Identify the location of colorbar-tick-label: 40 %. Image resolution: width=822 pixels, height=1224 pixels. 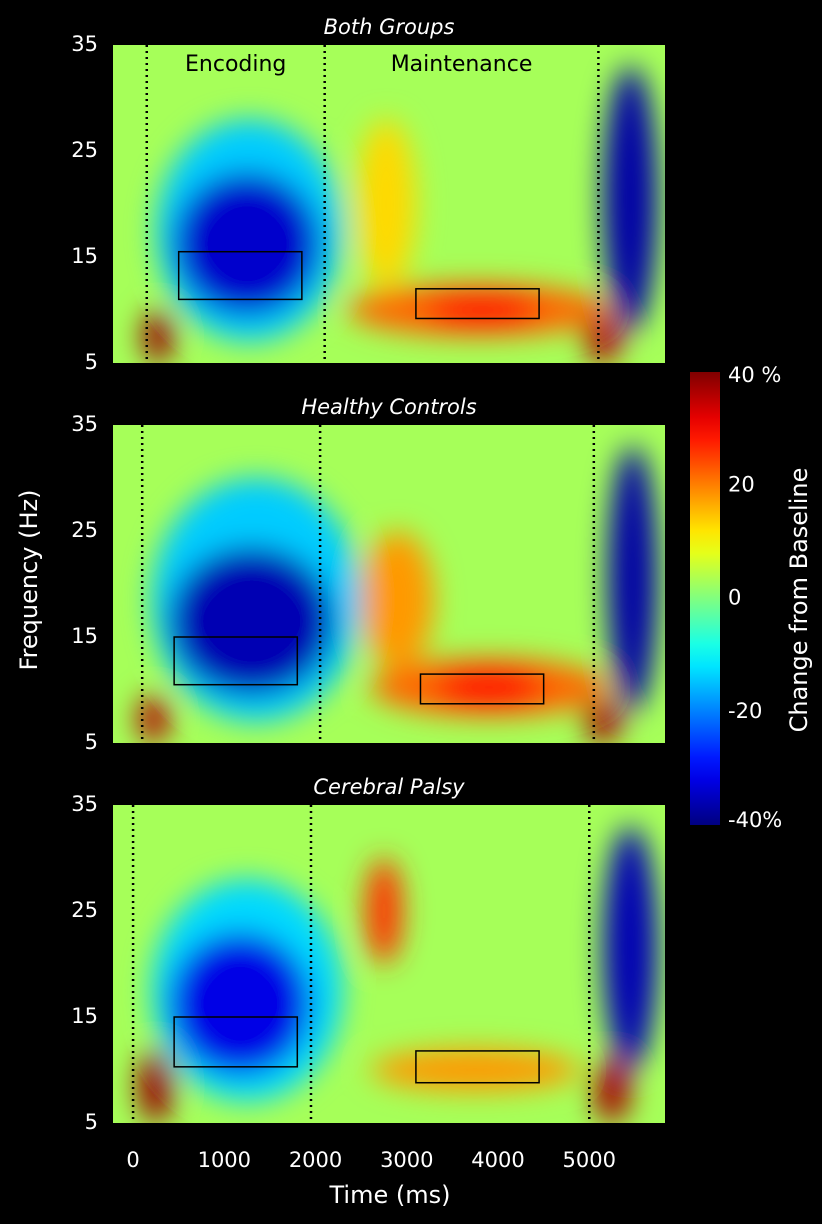
(754, 375).